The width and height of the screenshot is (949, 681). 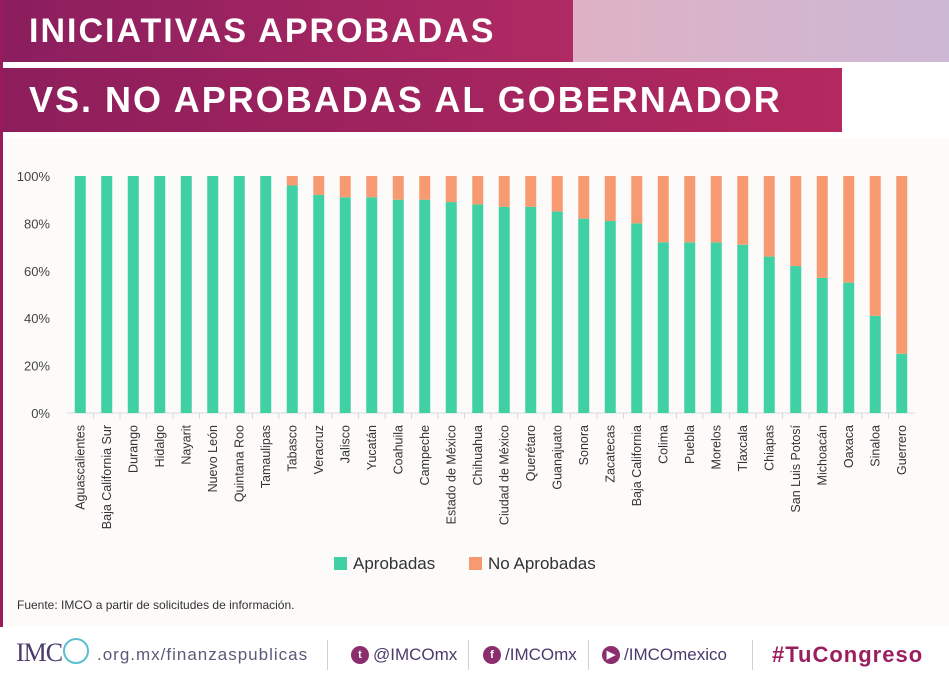 What do you see at coordinates (340, 563) in the screenshot?
I see `legend-swatch-aprobadas` at bounding box center [340, 563].